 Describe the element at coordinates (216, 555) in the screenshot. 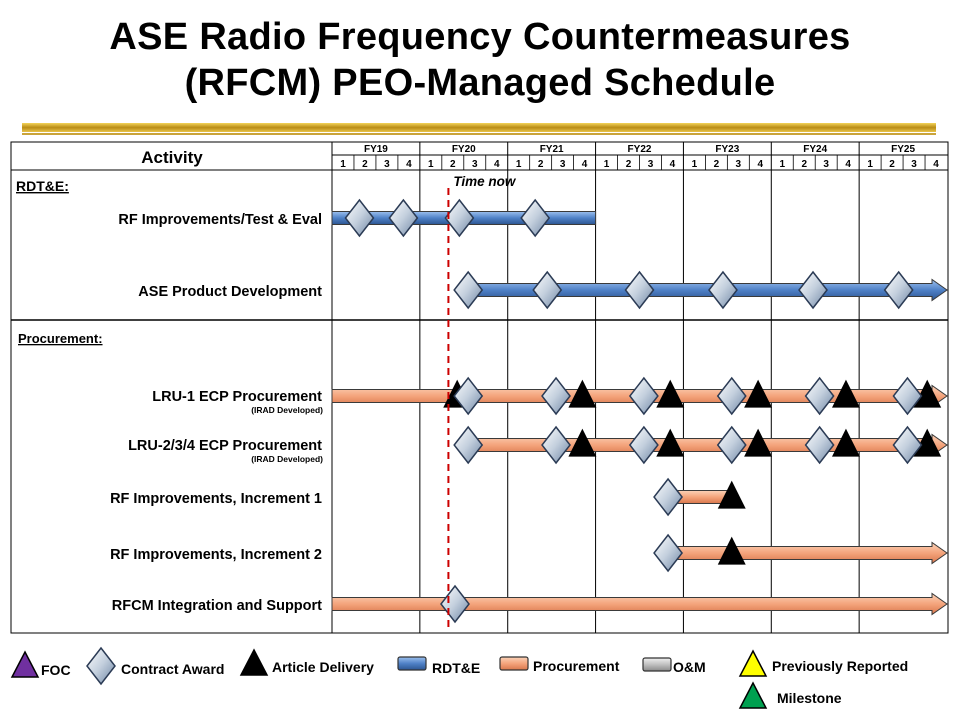

I see `activity-6-label: RF Improvements, Increment 2` at that location.